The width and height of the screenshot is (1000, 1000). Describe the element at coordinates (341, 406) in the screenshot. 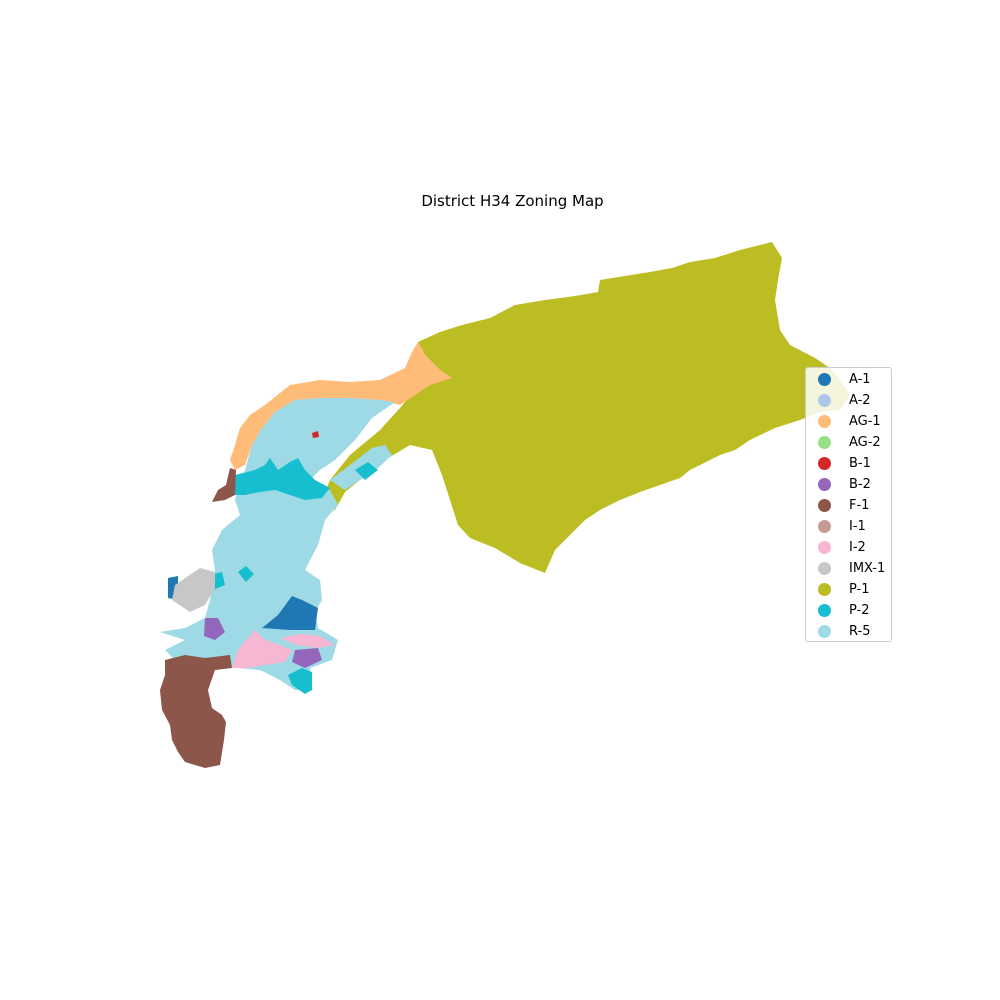

I see `zone-ag1` at that location.